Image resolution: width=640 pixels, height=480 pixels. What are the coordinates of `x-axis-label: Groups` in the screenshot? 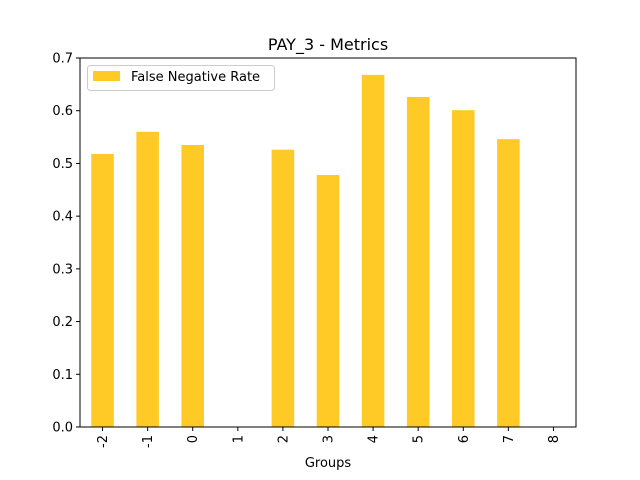 It's located at (328, 463).